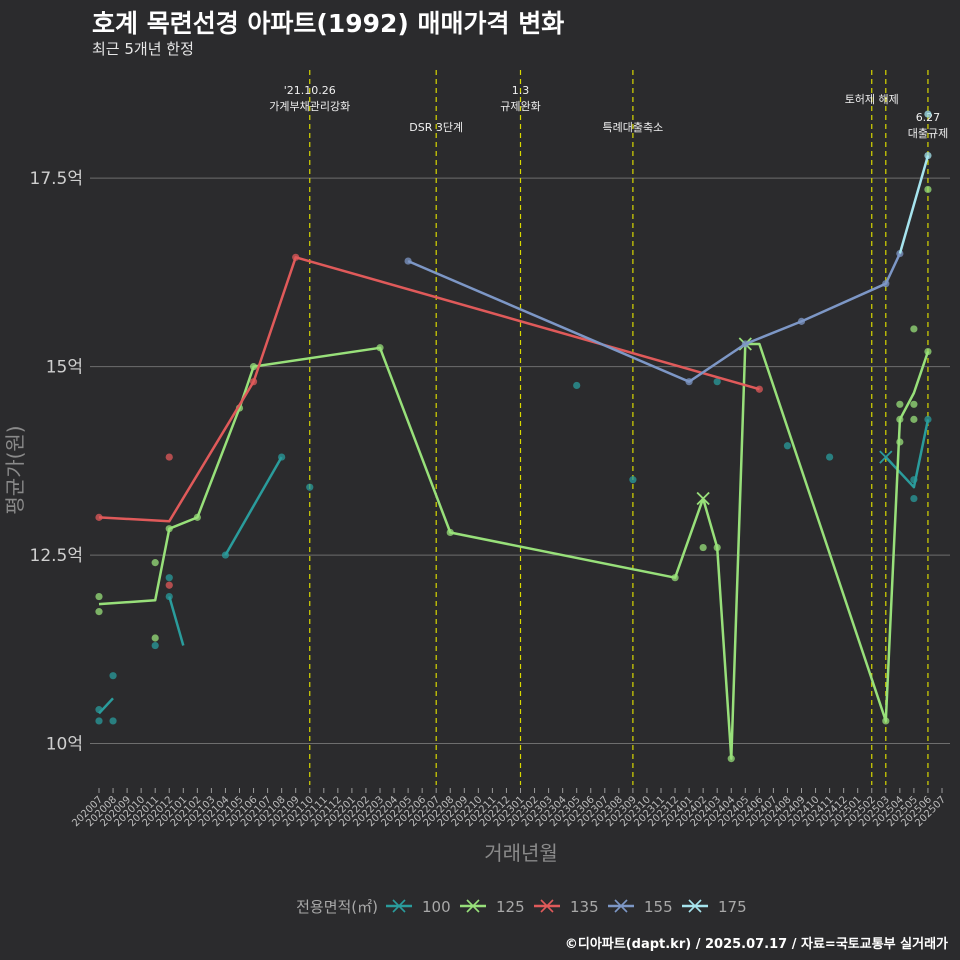  Describe the element at coordinates (57, 179) in the screenshot. I see `y-tick-label: 17.5억` at that location.